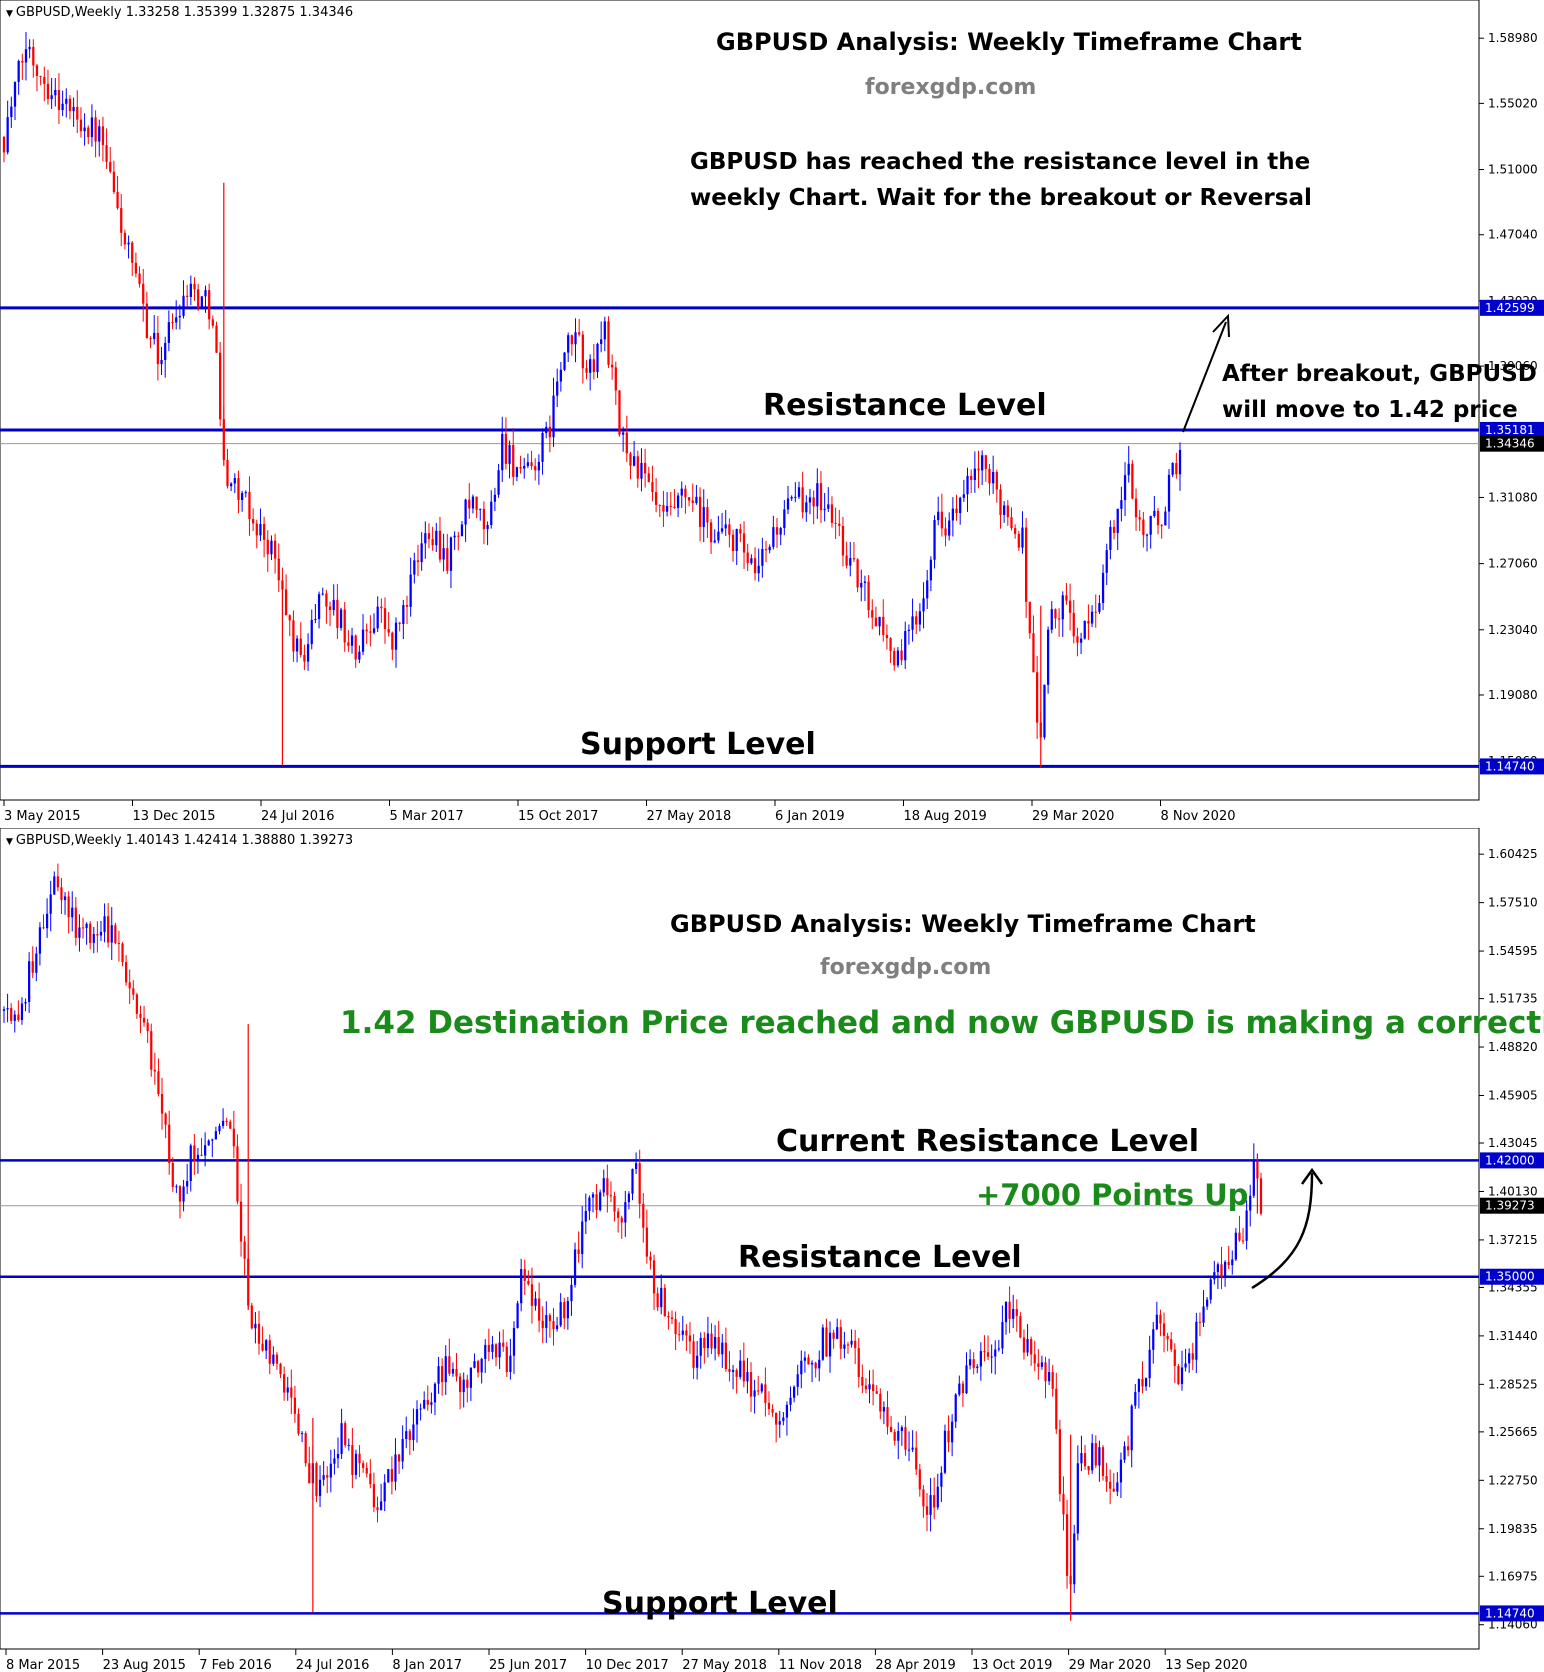 This screenshot has height=1672, width=1544. What do you see at coordinates (1512, 1613) in the screenshot?
I see `price-tag: 1.14740` at bounding box center [1512, 1613].